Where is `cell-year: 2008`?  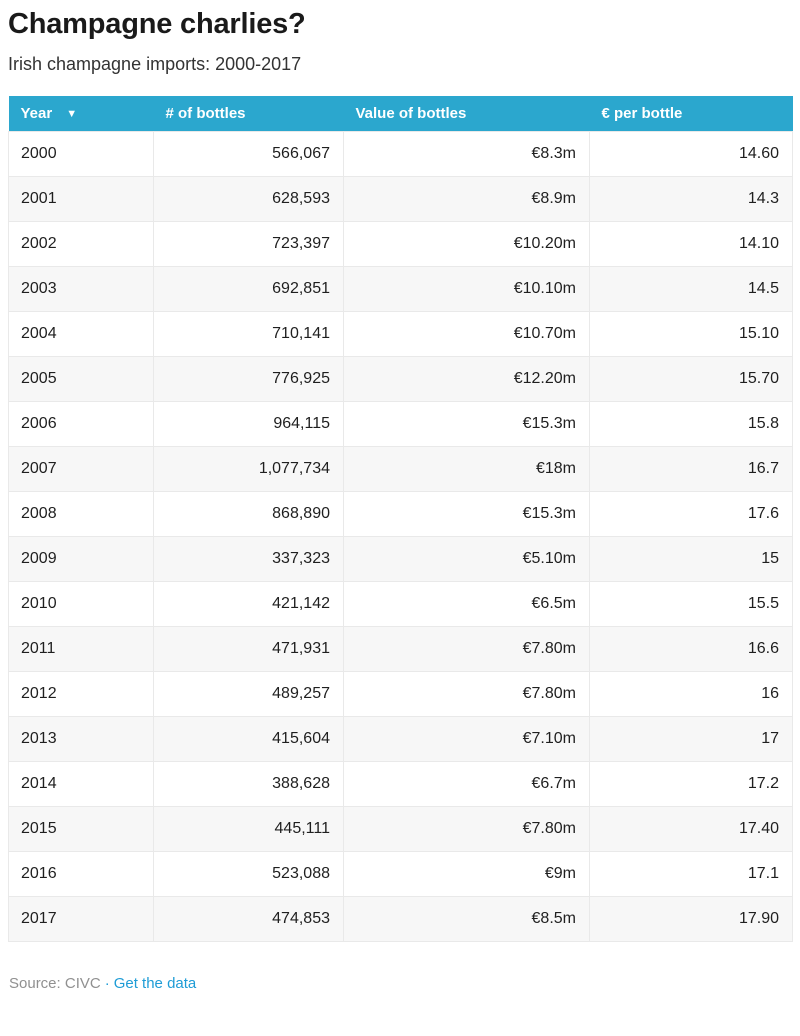 cell-year: 2008 is located at coordinates (81, 513).